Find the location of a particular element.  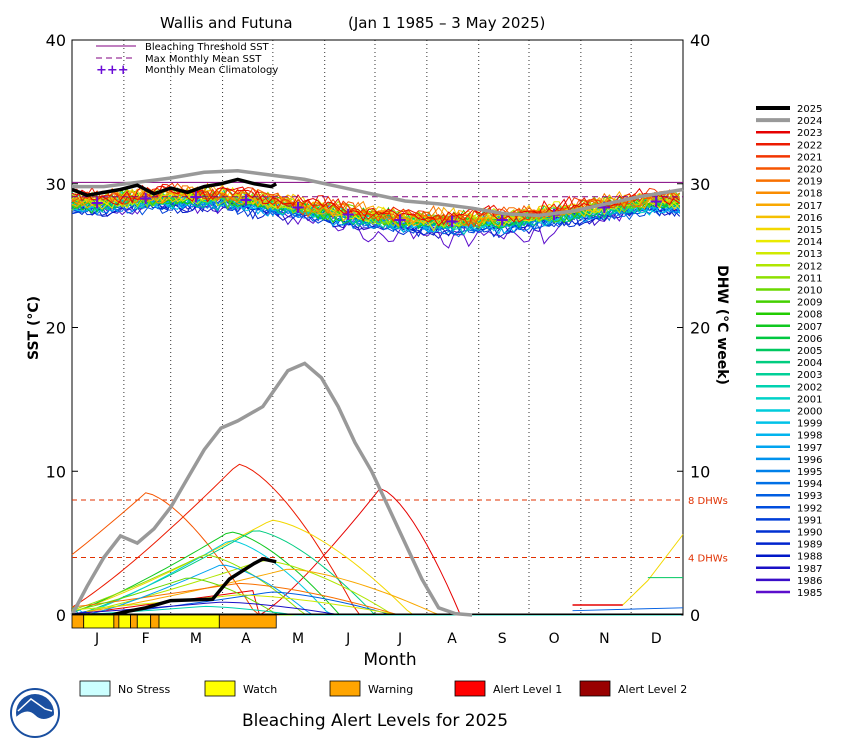

dhw-reference-label-4: 4 DHWs is located at coordinates (708, 559).